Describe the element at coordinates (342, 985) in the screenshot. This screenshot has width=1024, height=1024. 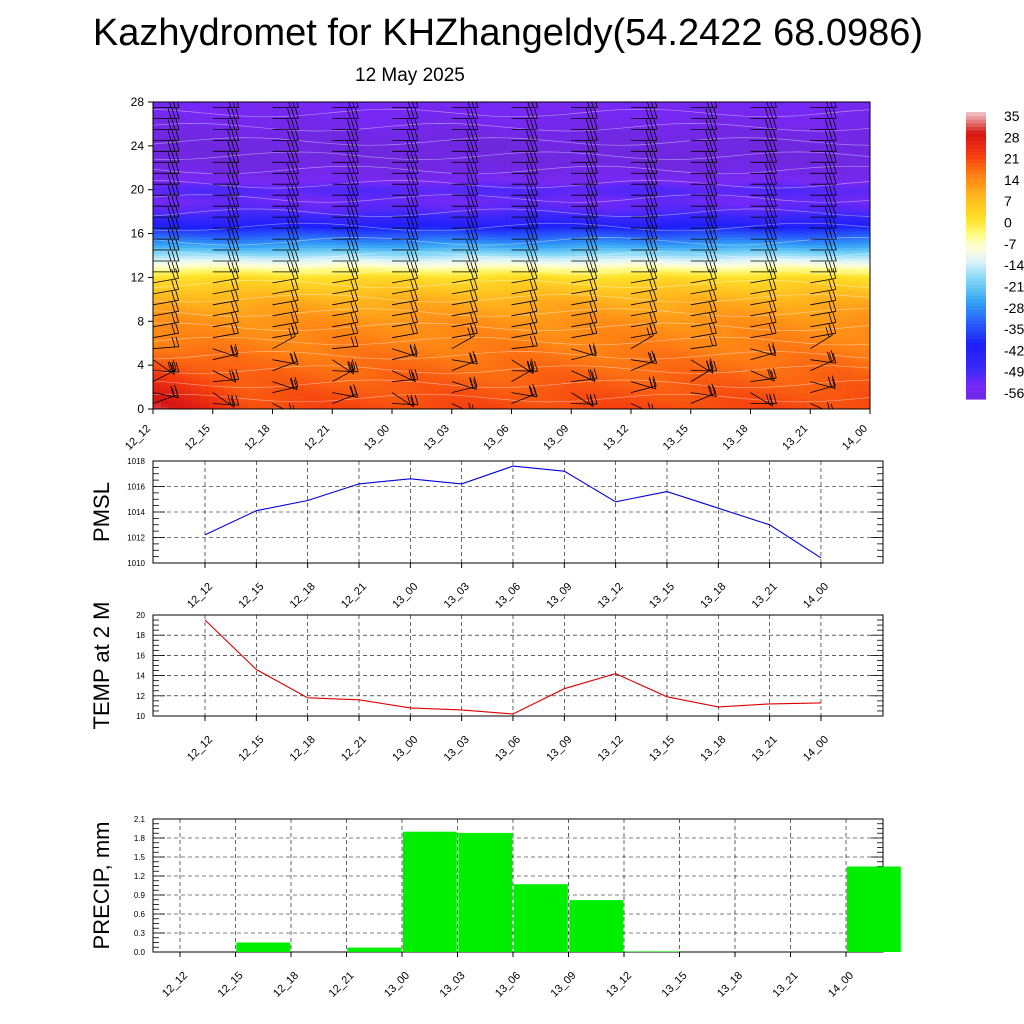
I see `x-tick-label: 12_21` at that location.